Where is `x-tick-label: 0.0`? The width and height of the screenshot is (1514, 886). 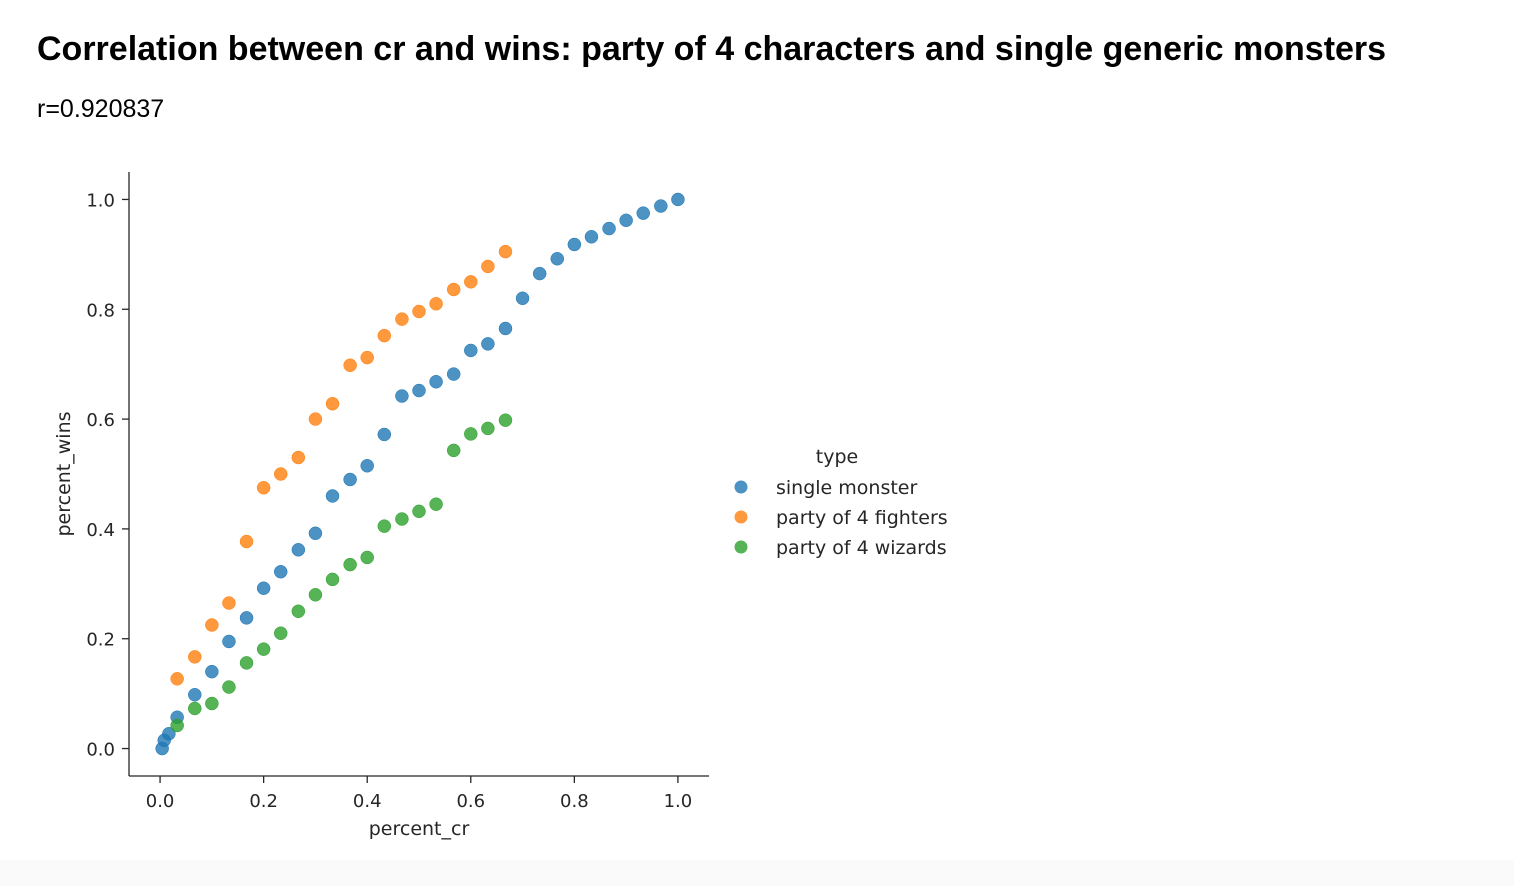 x-tick-label: 0.0 is located at coordinates (160, 801).